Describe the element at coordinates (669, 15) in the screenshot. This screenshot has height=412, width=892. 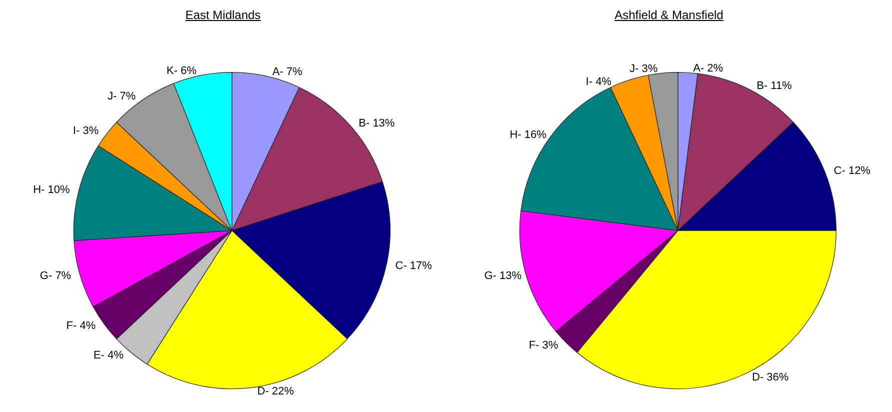
I see `chart-title: Ashfield & Mansfield` at that location.